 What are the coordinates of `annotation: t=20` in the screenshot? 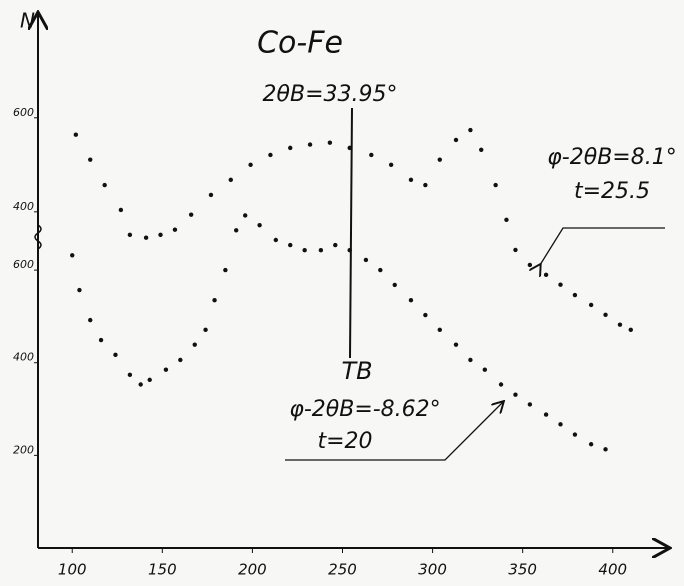 It's located at (344, 441).